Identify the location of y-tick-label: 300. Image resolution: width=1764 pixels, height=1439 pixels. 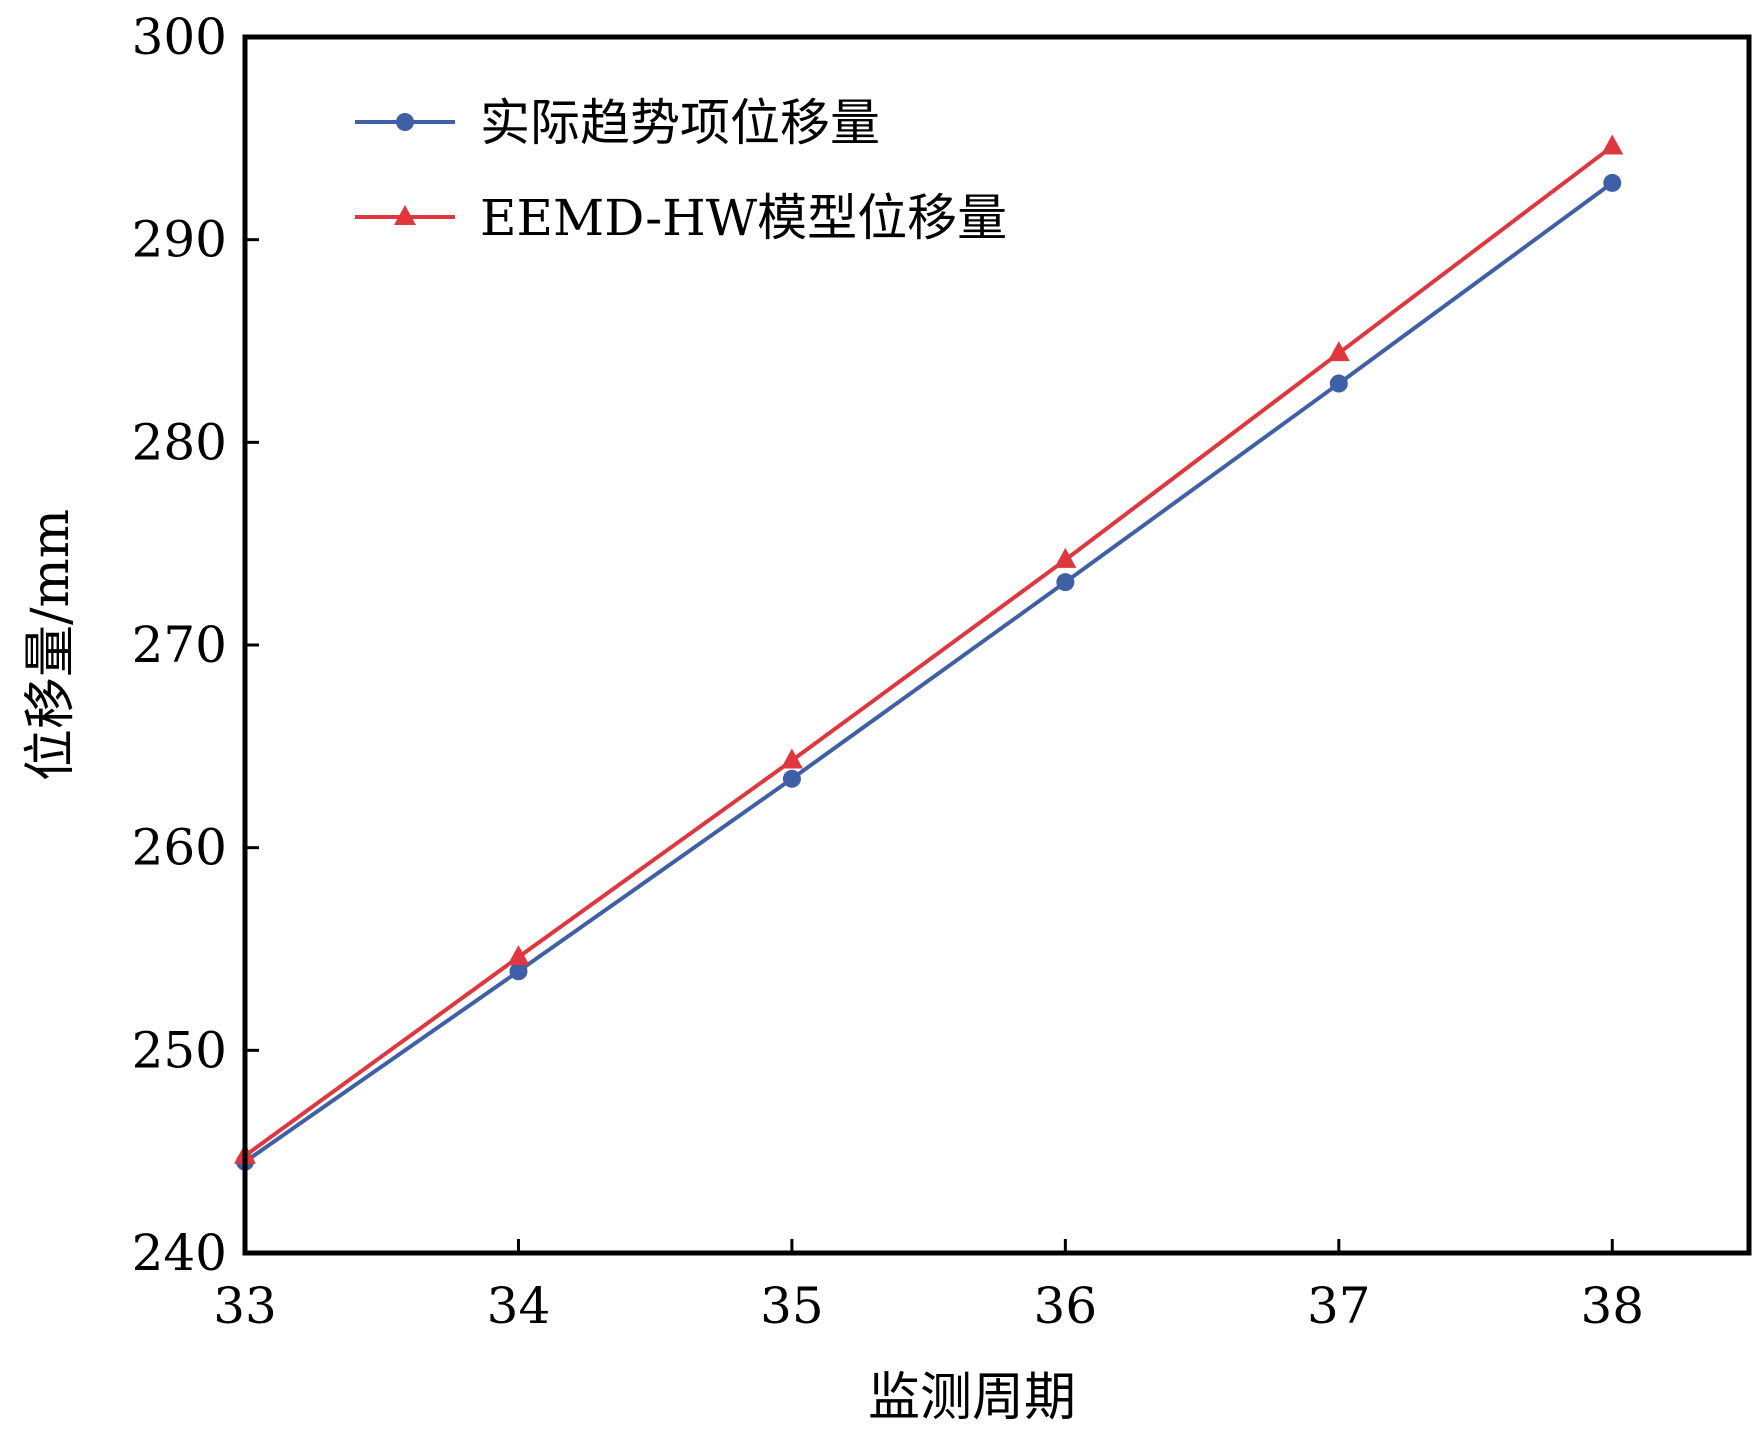
(179, 37).